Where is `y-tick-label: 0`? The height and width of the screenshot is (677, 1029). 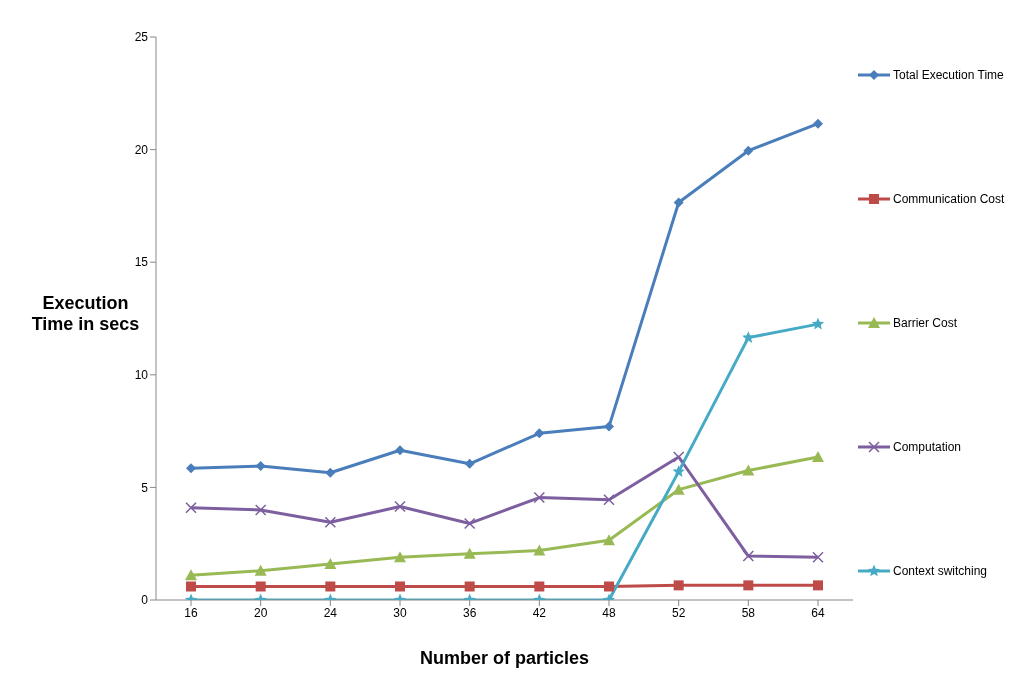 y-tick-label: 0 is located at coordinates (145, 600).